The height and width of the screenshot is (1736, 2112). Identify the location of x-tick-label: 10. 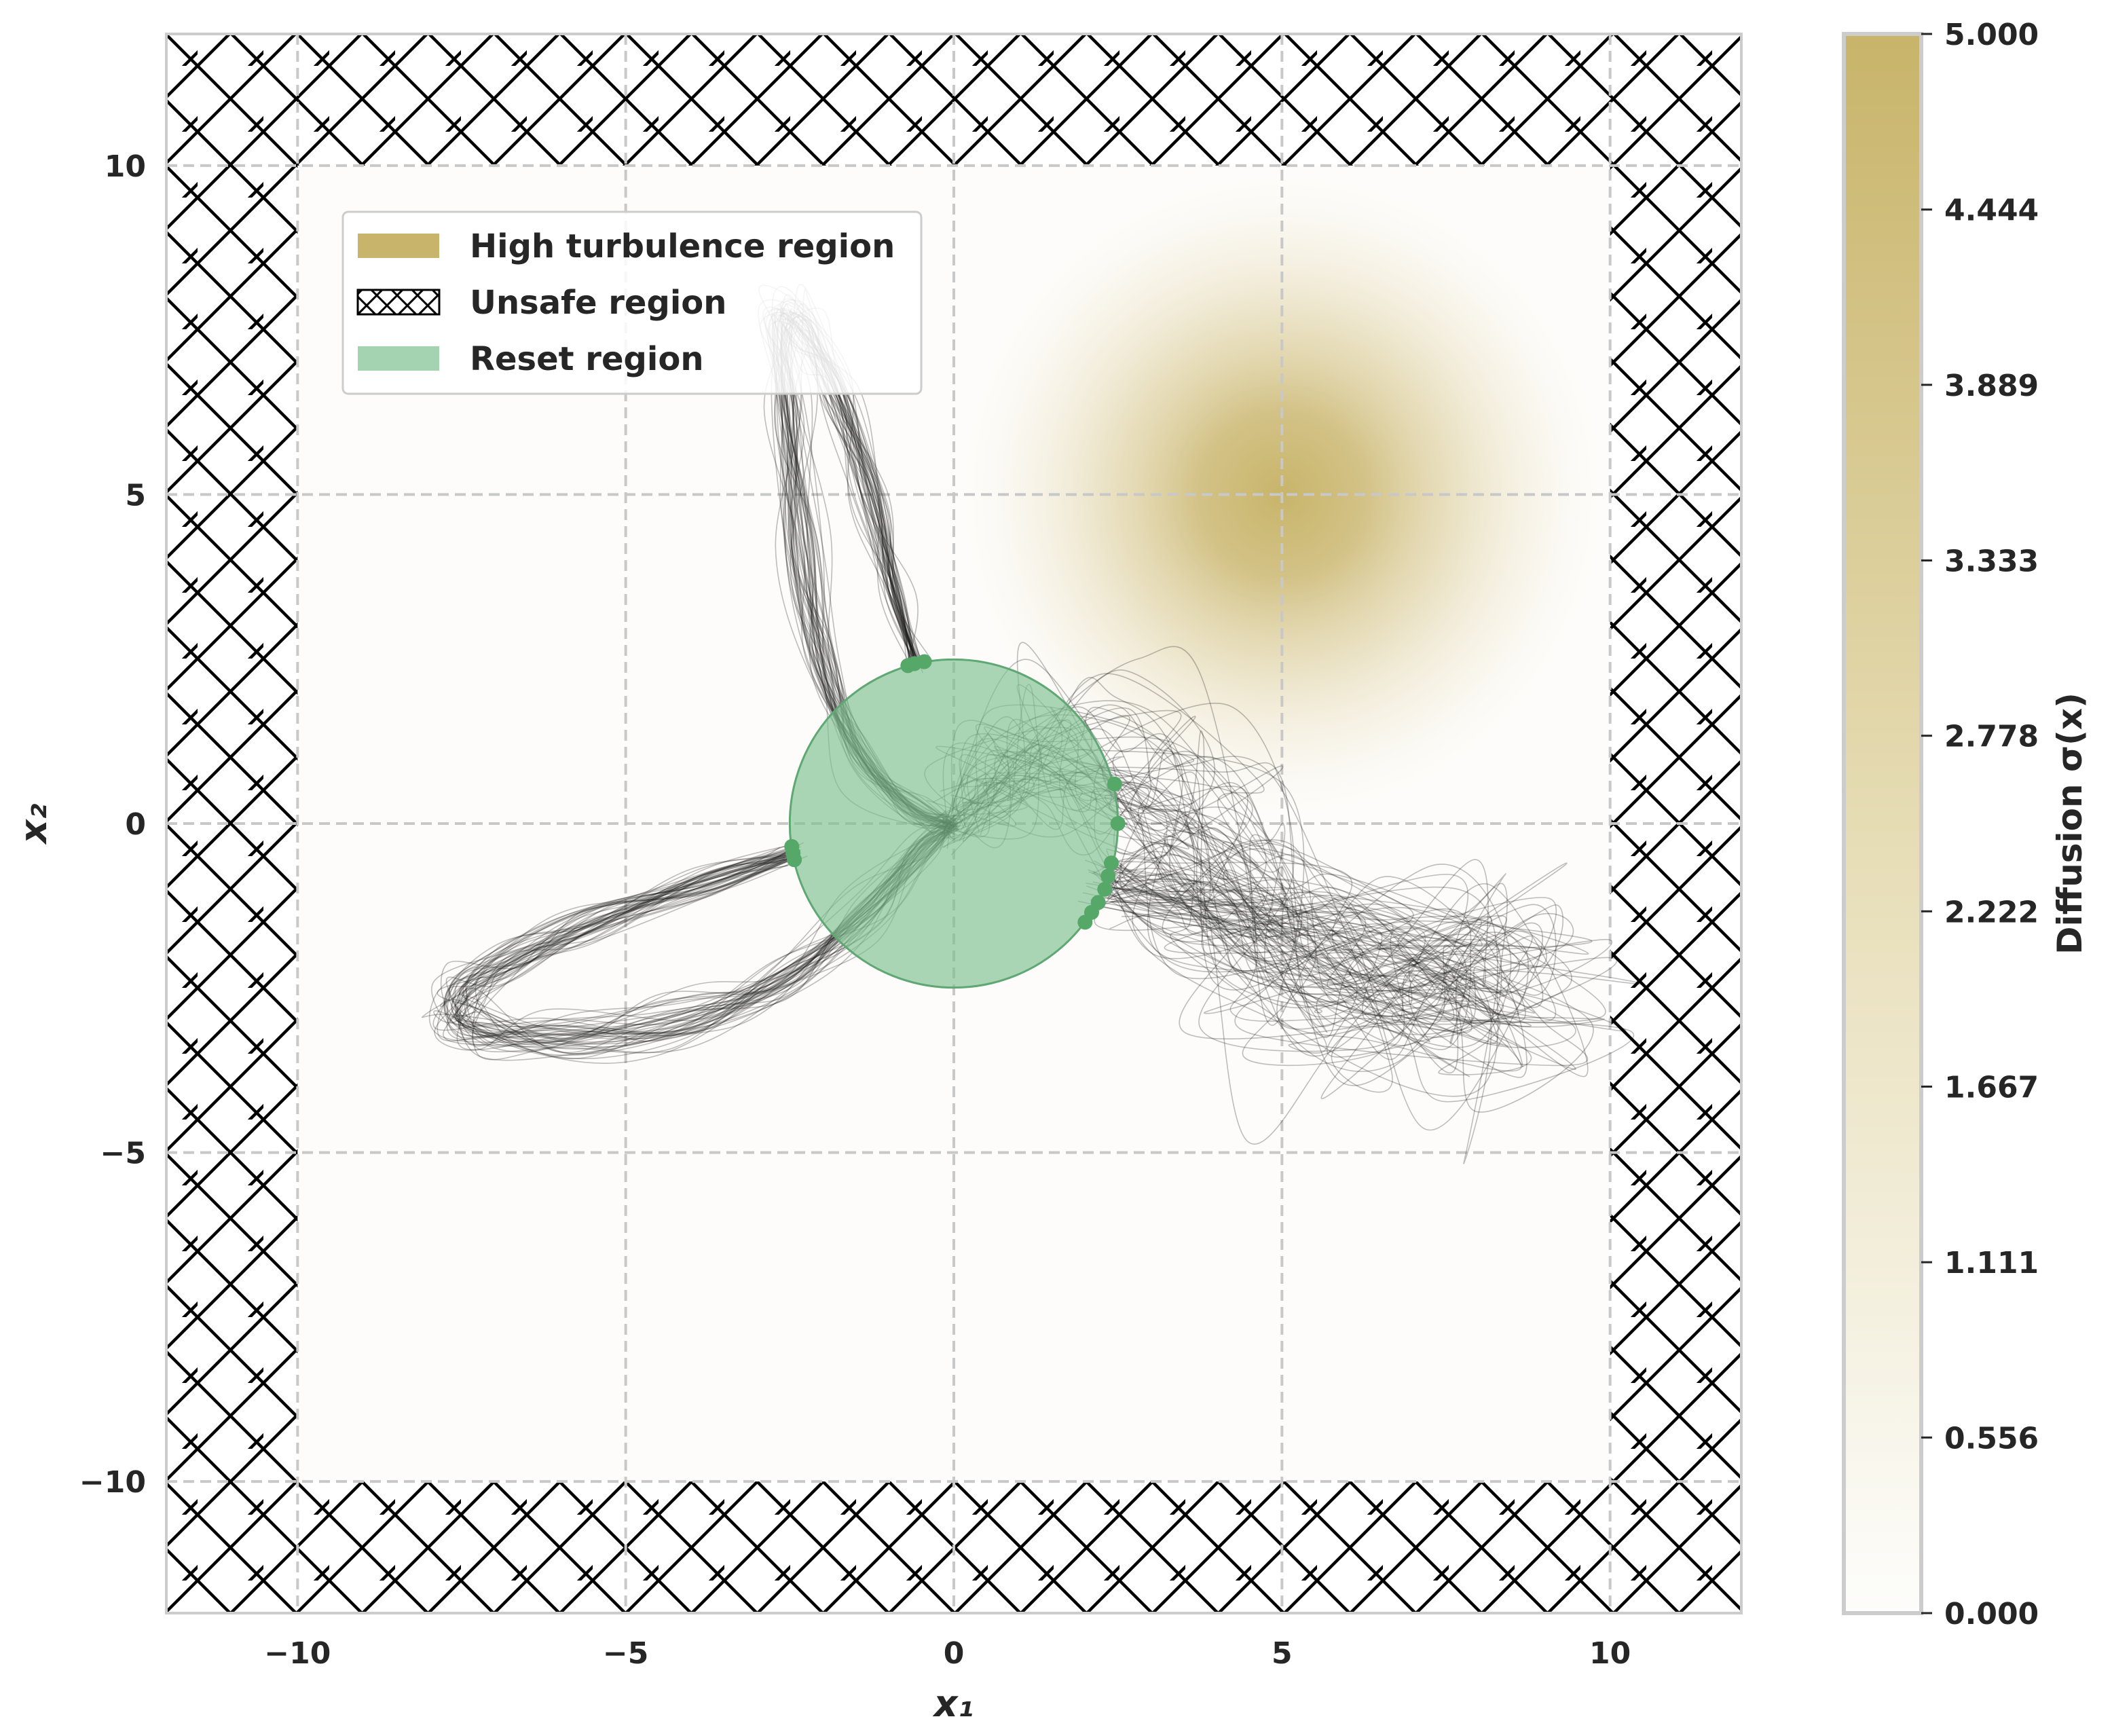
(1610, 1654).